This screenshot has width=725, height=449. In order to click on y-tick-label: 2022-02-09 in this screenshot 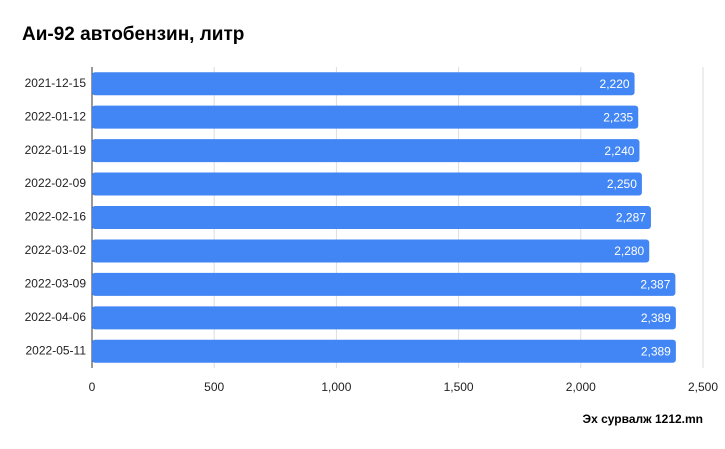, I will do `click(56, 183)`.